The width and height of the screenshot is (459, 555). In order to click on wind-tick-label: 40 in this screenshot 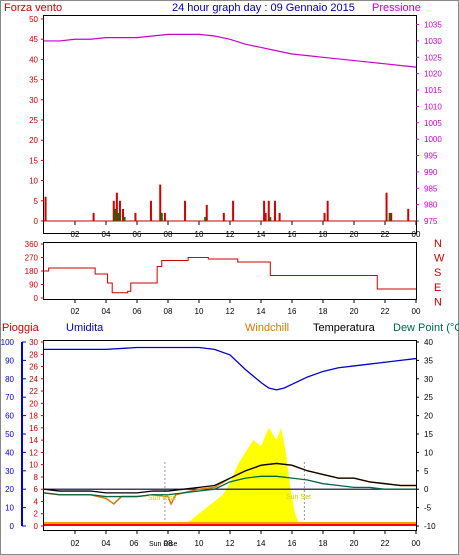, I will do `click(33, 59)`.